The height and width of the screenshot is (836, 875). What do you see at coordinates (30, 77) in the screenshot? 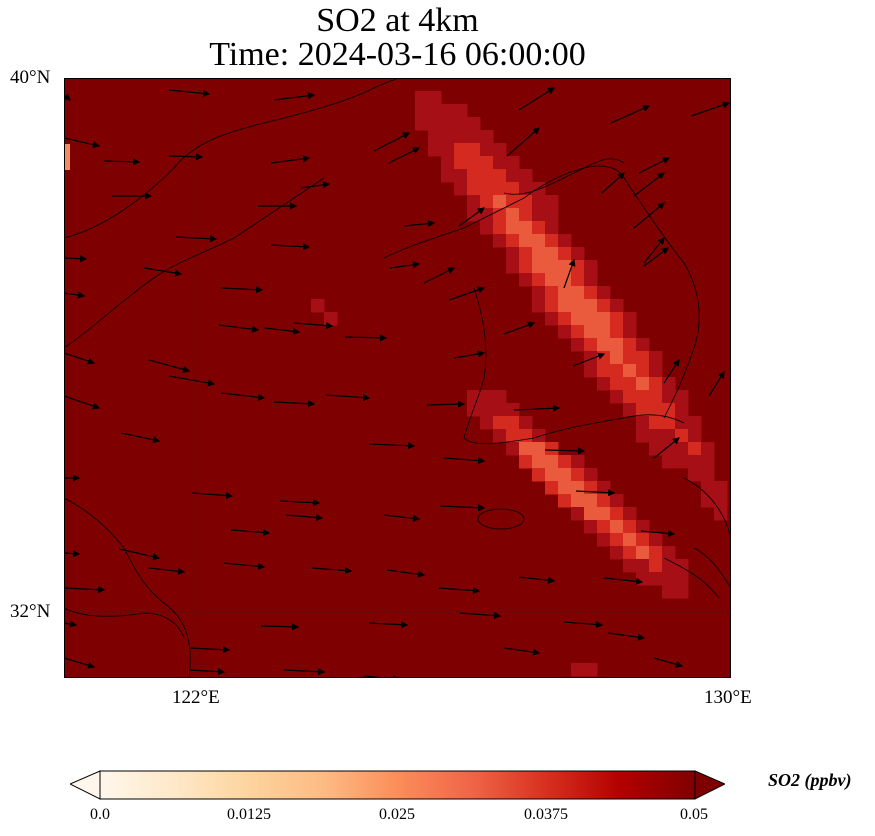
I see `lat-tick-40n: 40°N` at bounding box center [30, 77].